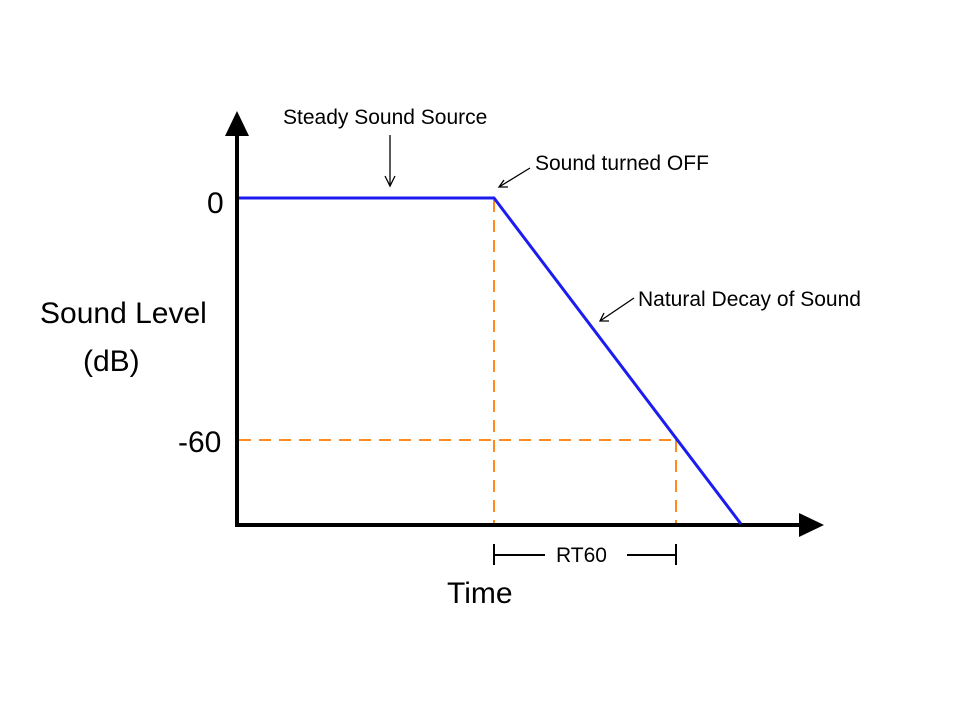 This screenshot has height=720, width=960. What do you see at coordinates (480, 593) in the screenshot?
I see `x-axis-title: Time` at bounding box center [480, 593].